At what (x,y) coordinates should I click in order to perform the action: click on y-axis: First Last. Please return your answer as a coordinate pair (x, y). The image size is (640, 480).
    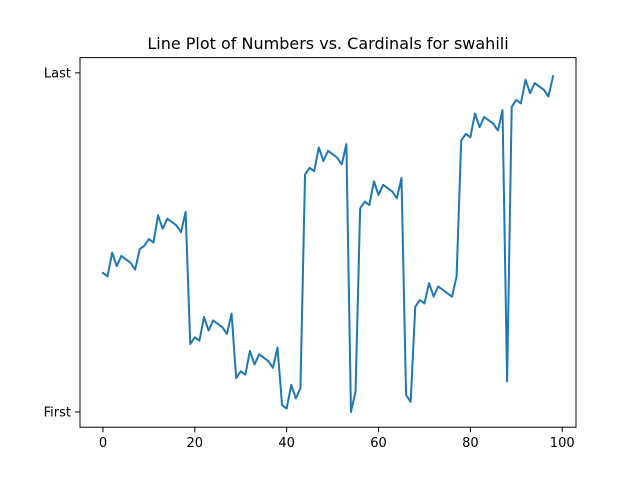
    Looking at the image, I should click on (62, 243).